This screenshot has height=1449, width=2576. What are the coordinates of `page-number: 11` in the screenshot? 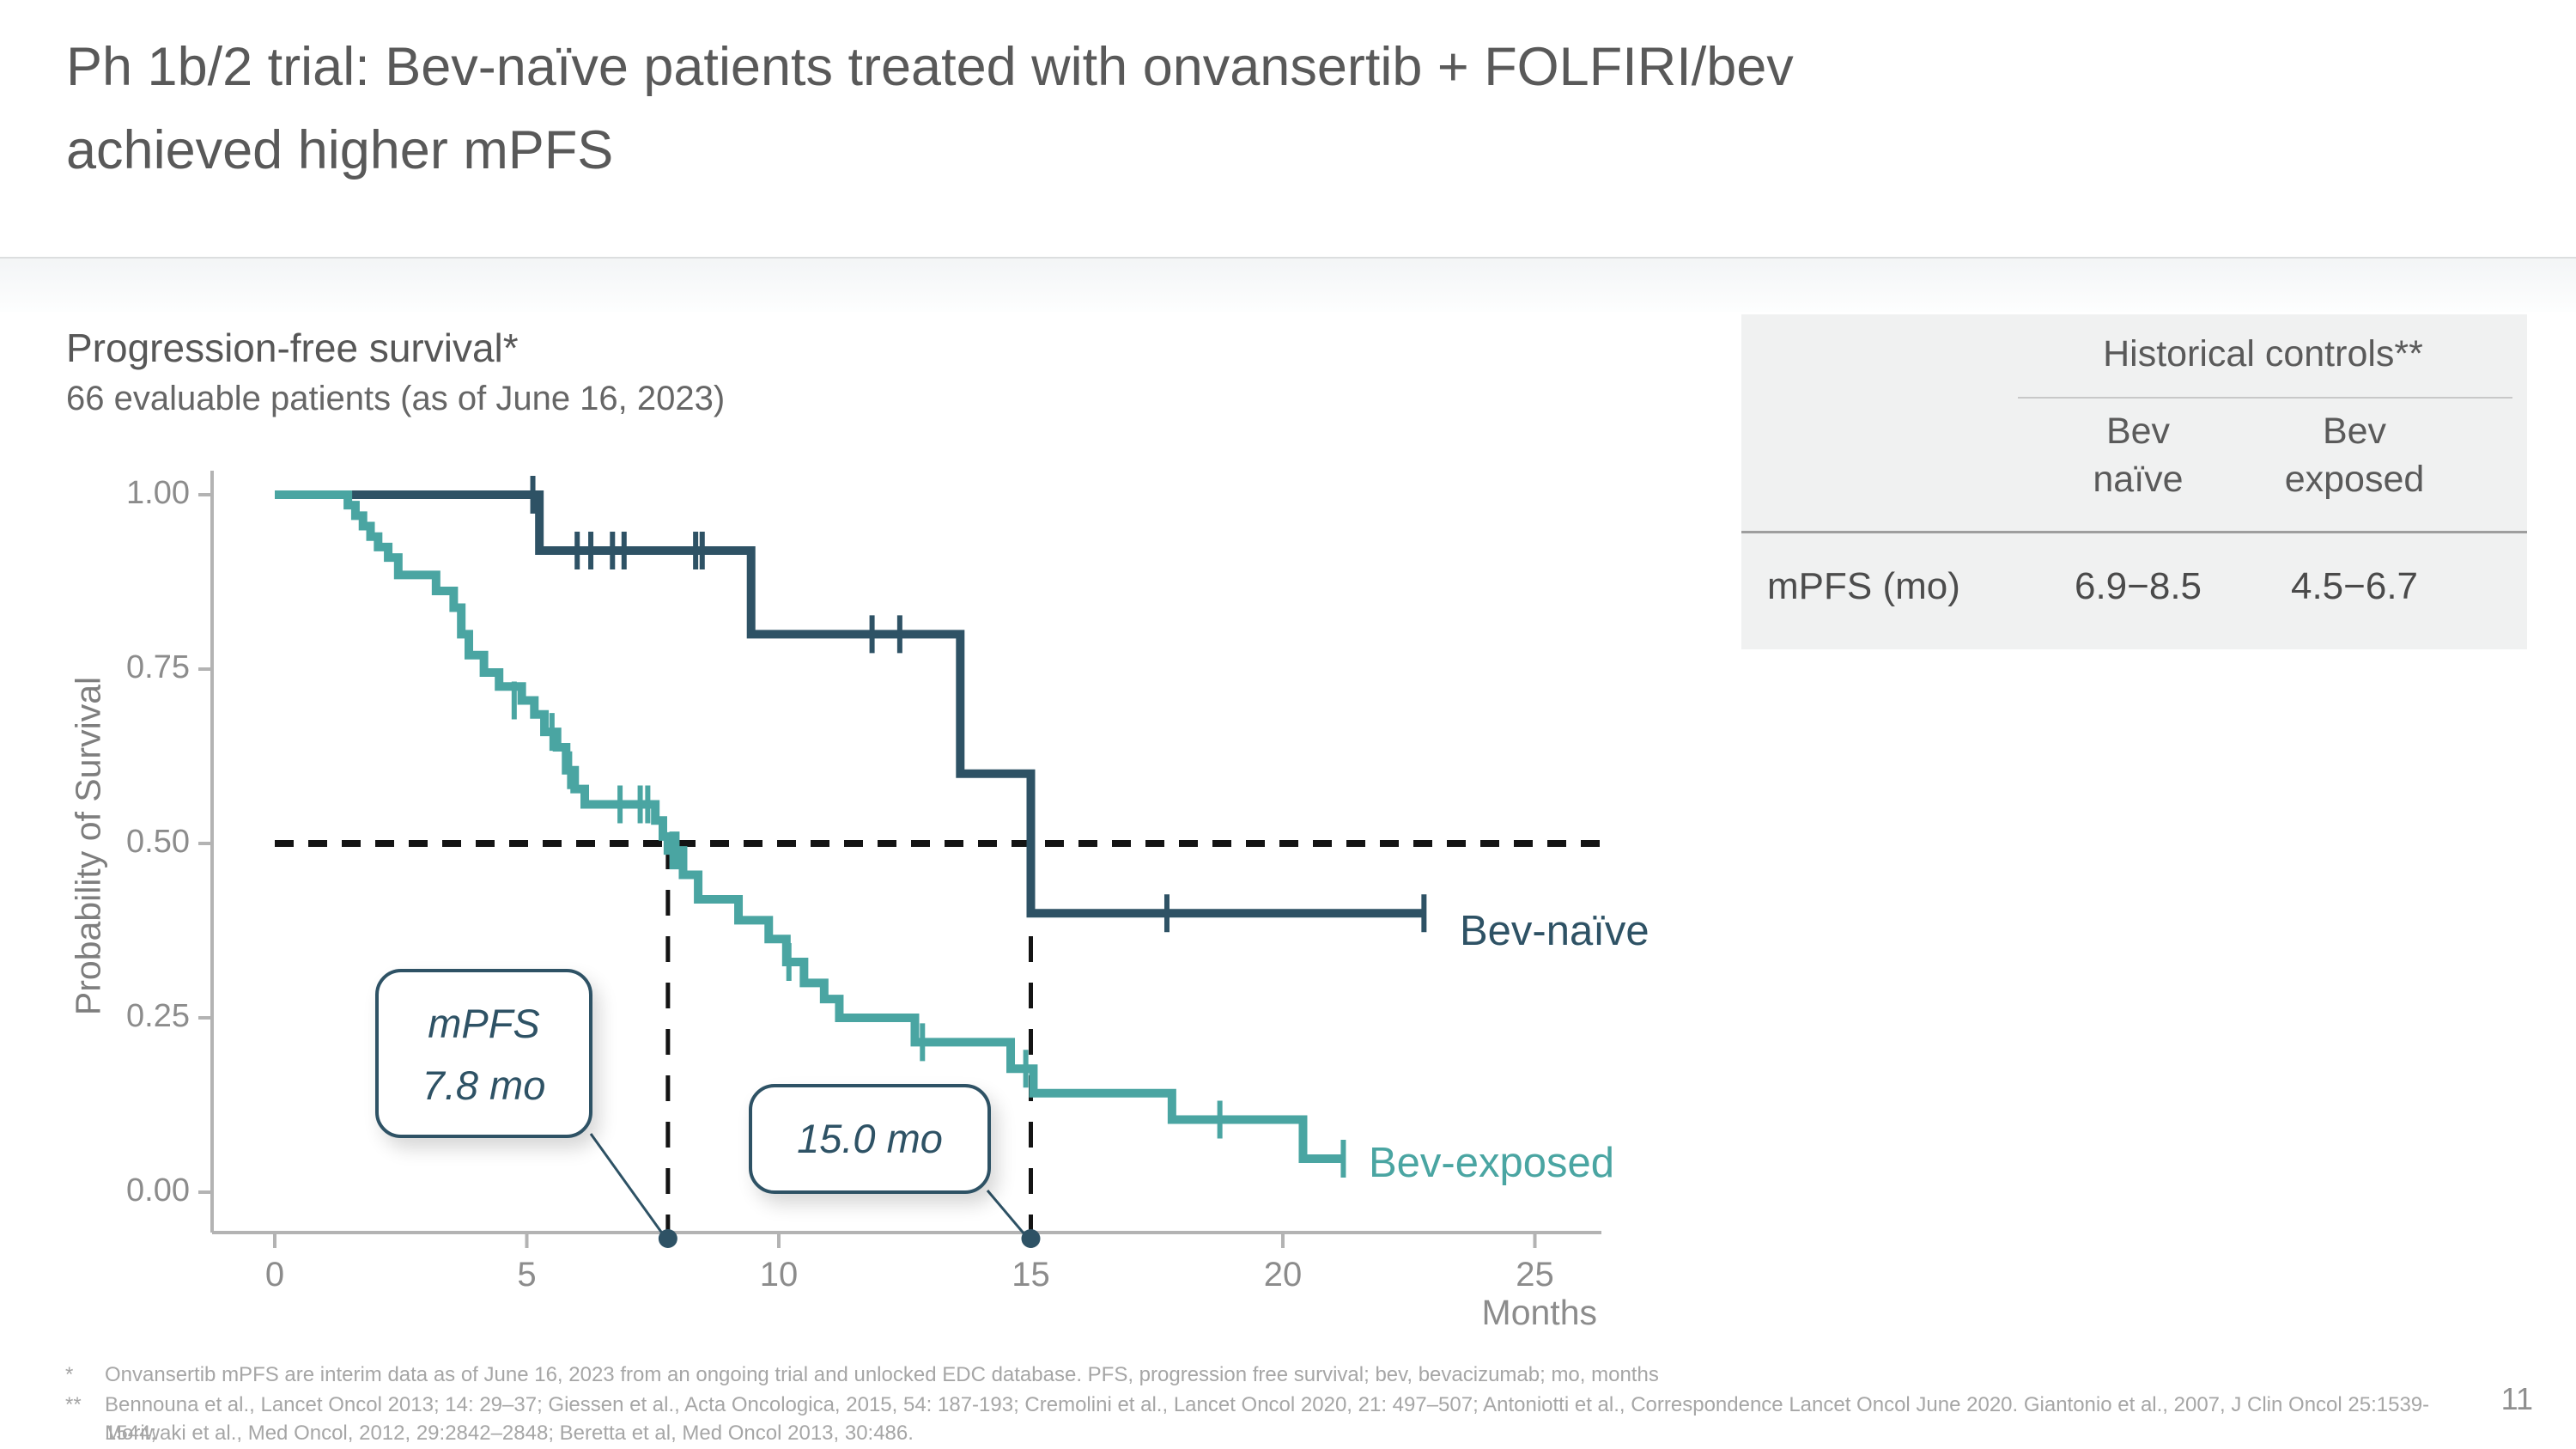 It's located at (2516, 1398).